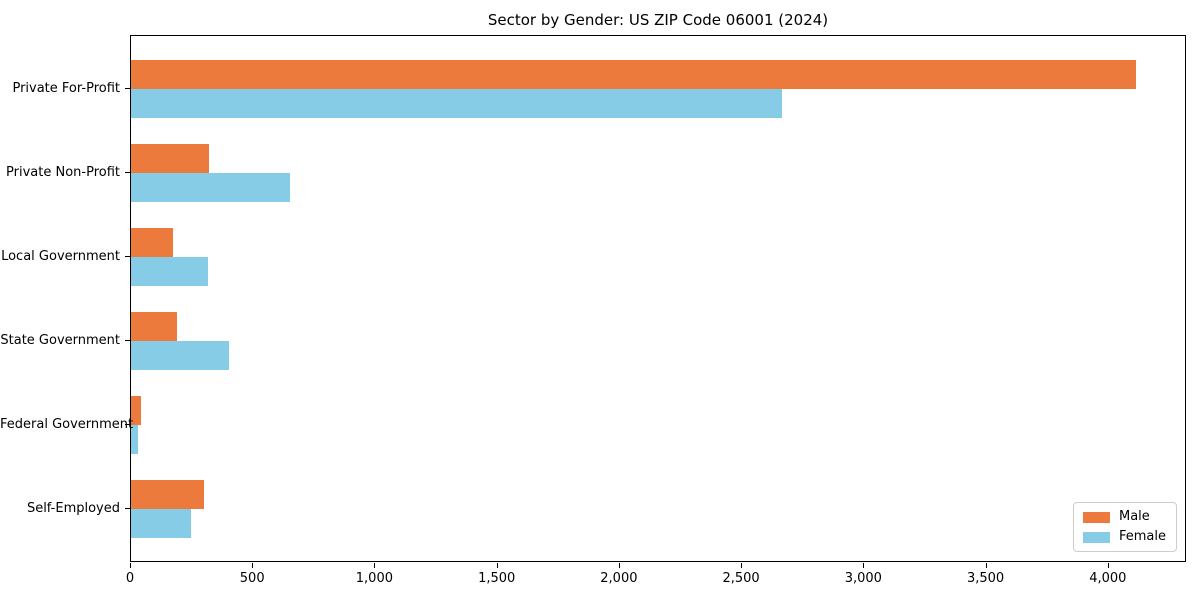 The height and width of the screenshot is (600, 1200). I want to click on x-tick-label: 4,000, so click(1108, 578).